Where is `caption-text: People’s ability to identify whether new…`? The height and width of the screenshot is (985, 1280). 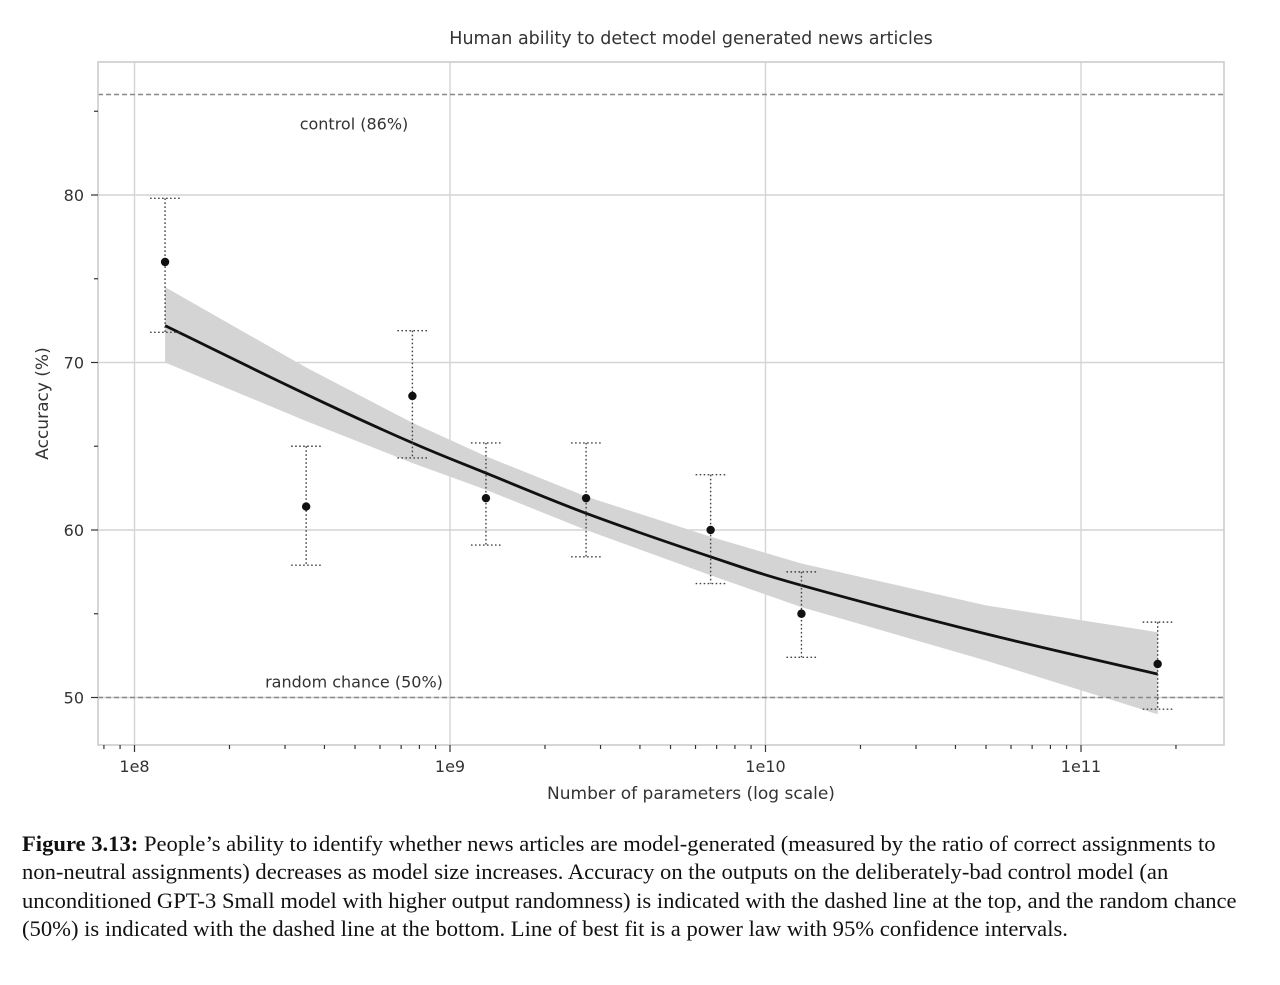
caption-text: People’s ability to identify whether new… is located at coordinates (629, 886).